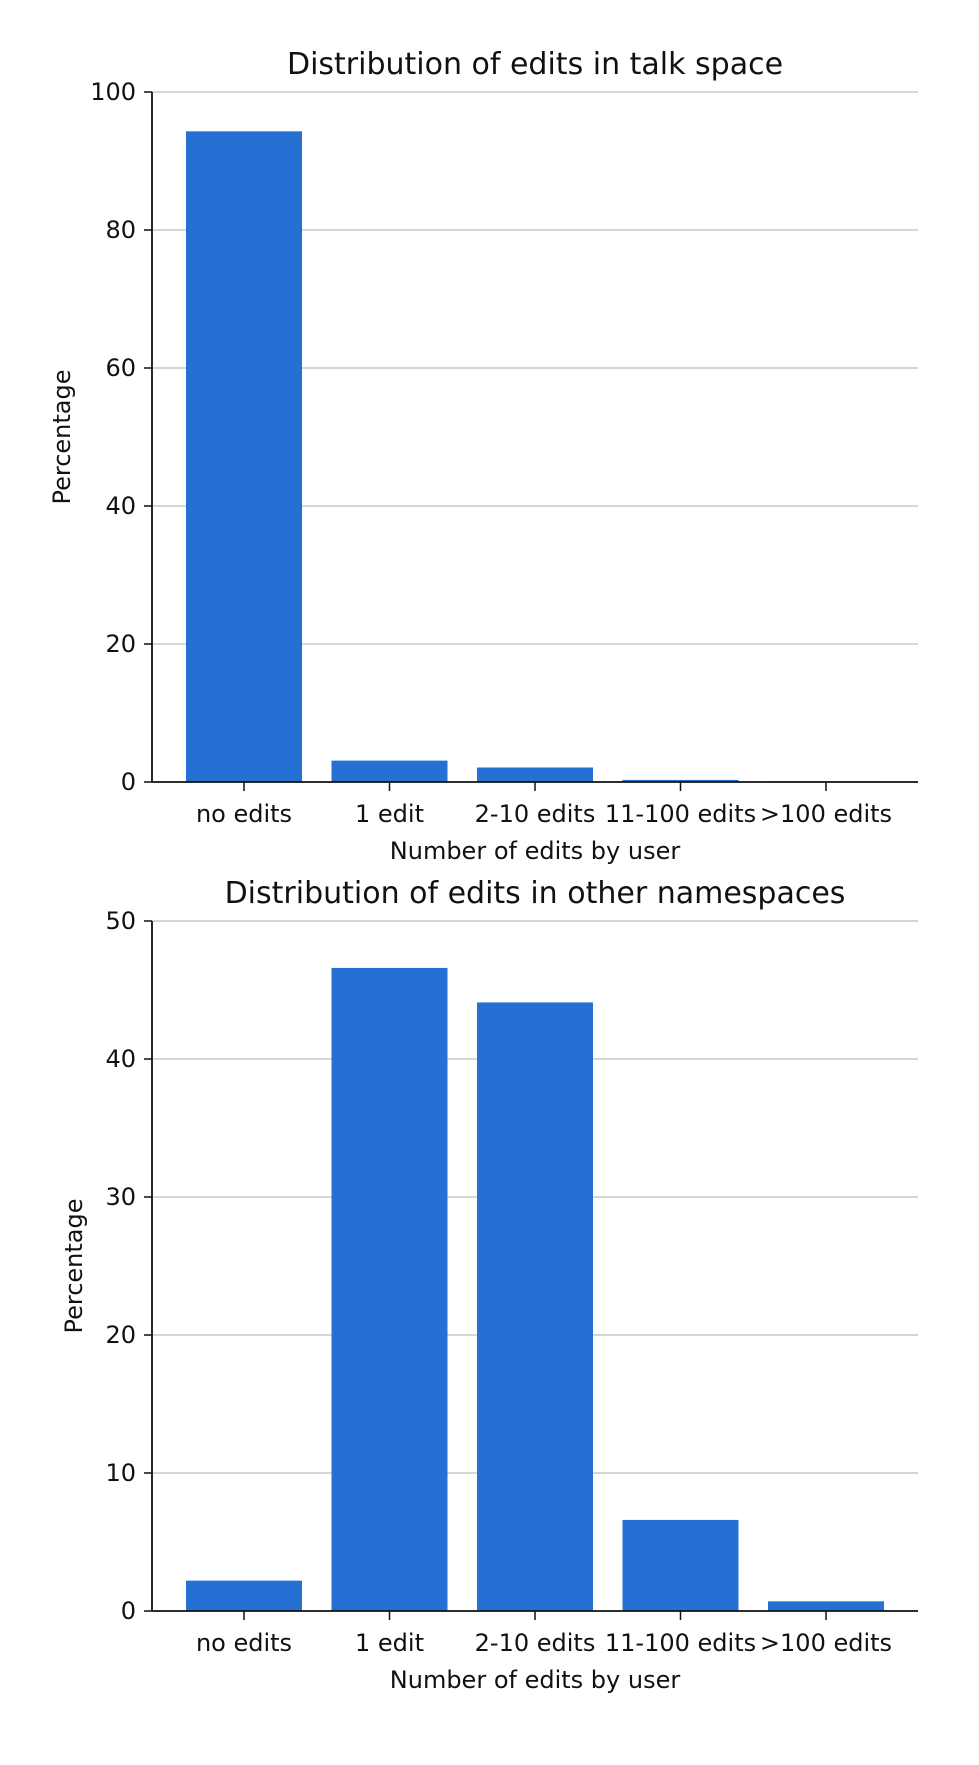 The image size is (979, 1765). What do you see at coordinates (120, 368) in the screenshot?
I see `y-tick-label: 60` at bounding box center [120, 368].